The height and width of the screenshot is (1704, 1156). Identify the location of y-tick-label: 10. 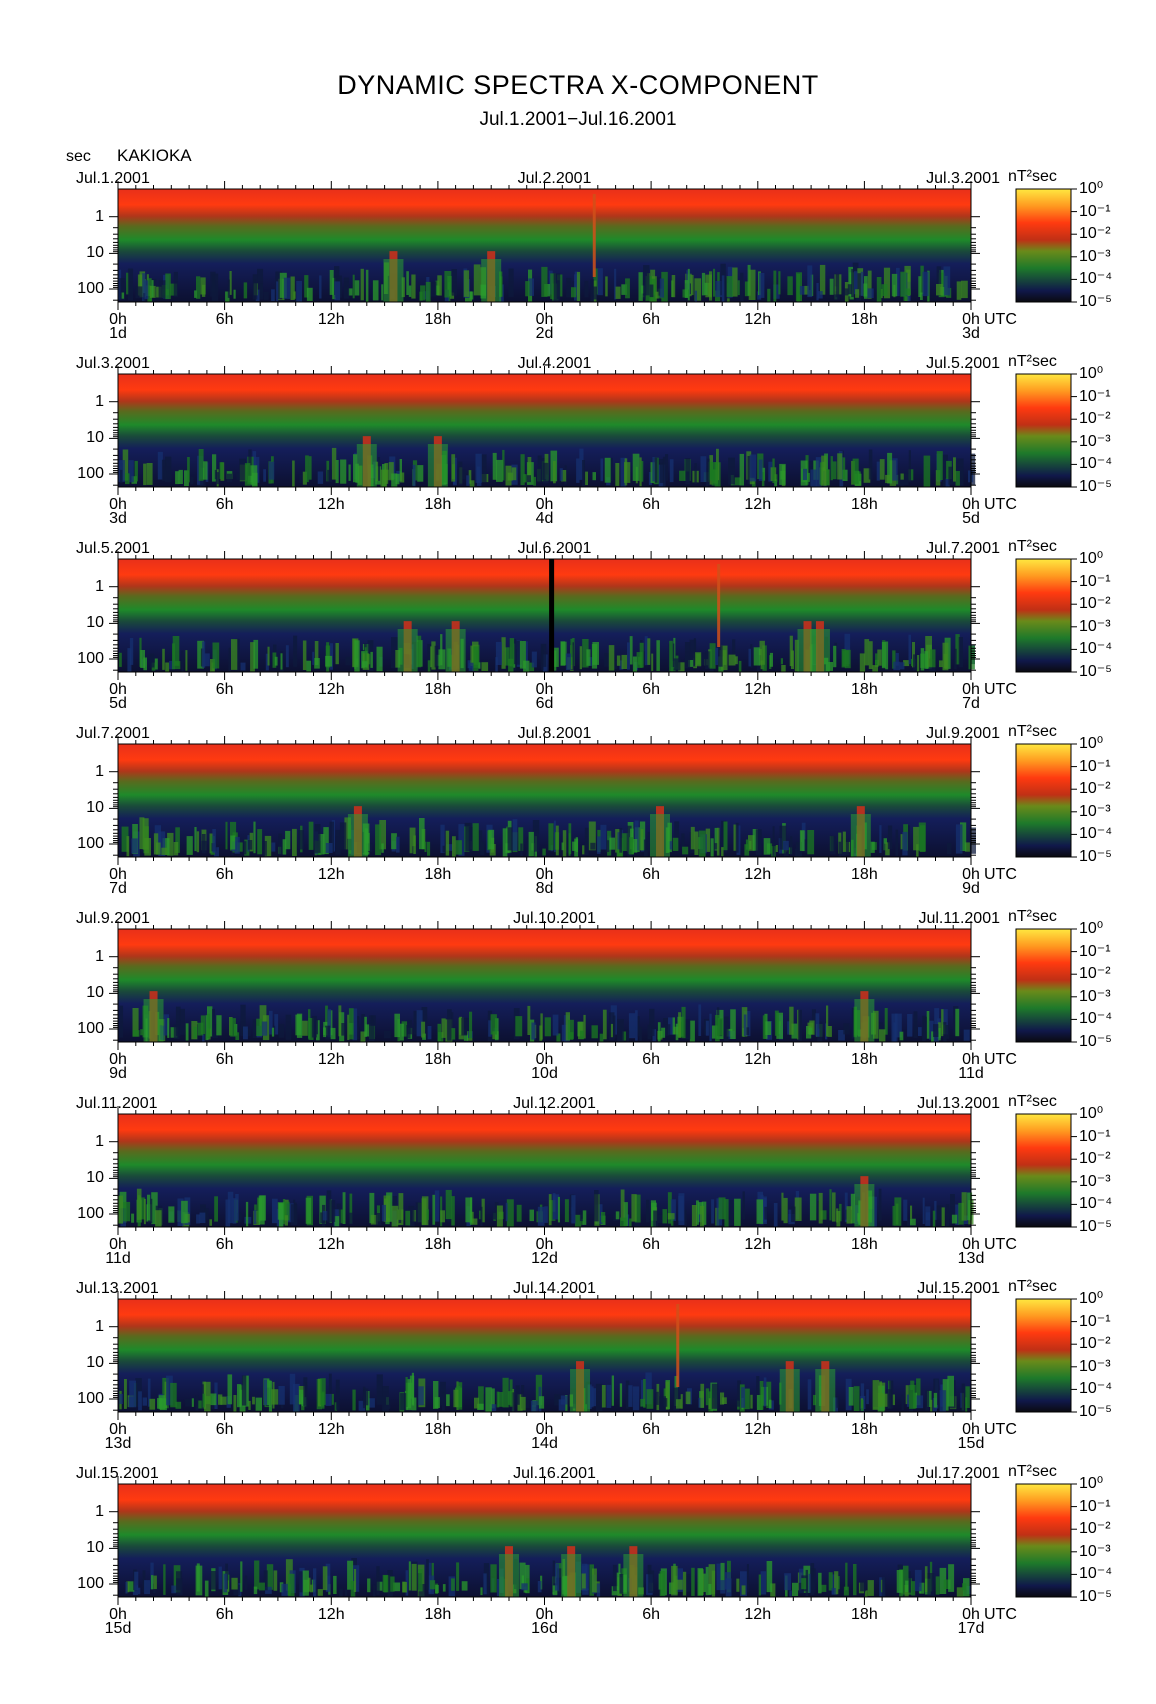
(95, 993).